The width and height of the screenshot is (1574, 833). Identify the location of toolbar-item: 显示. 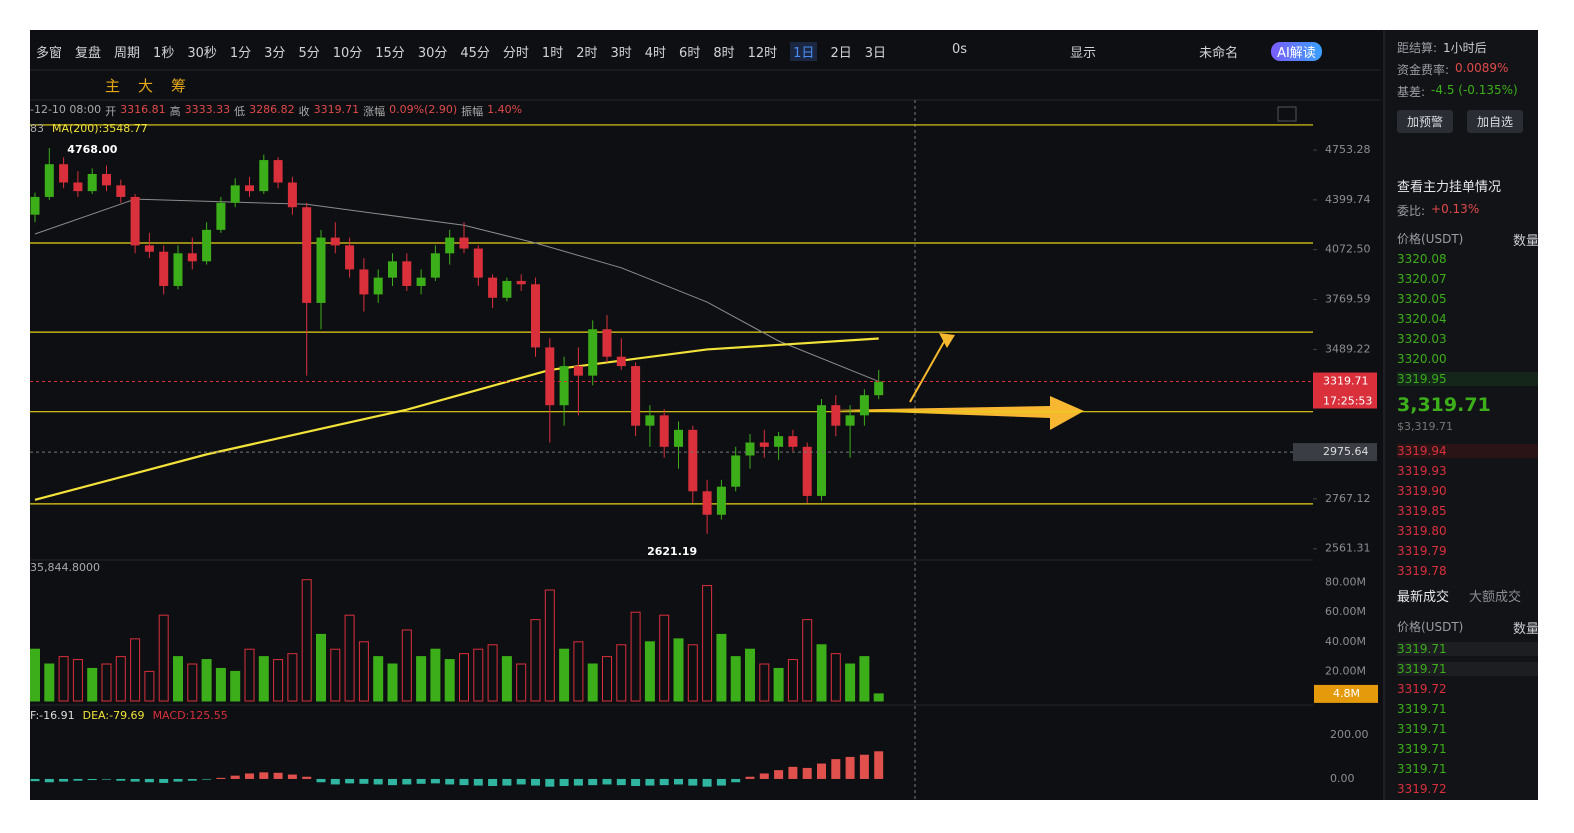
(1083, 53).